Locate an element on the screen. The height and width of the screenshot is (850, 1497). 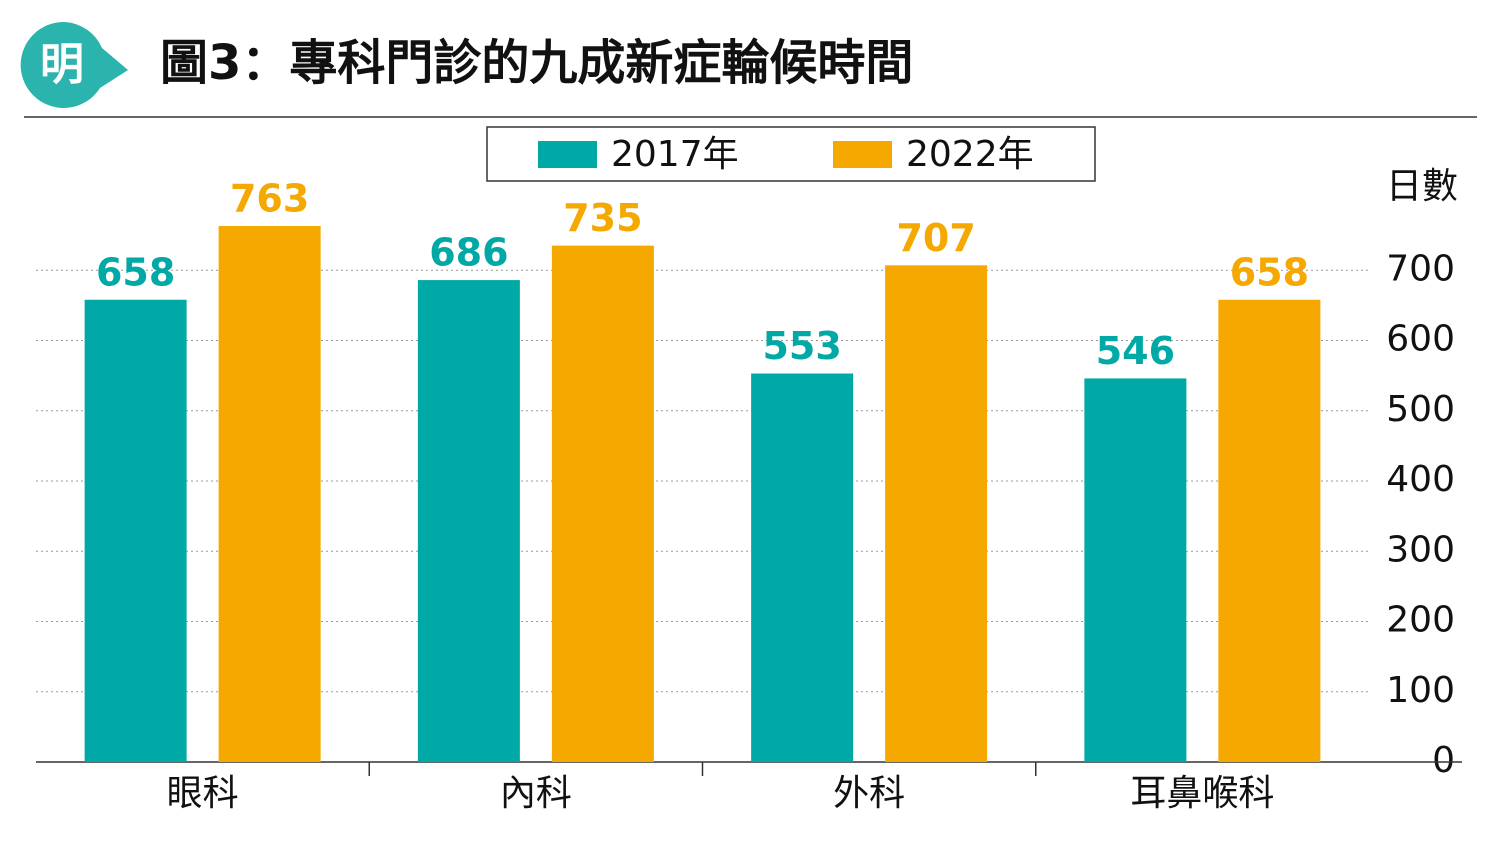
y-tick-label: 500 is located at coordinates (1420, 409).